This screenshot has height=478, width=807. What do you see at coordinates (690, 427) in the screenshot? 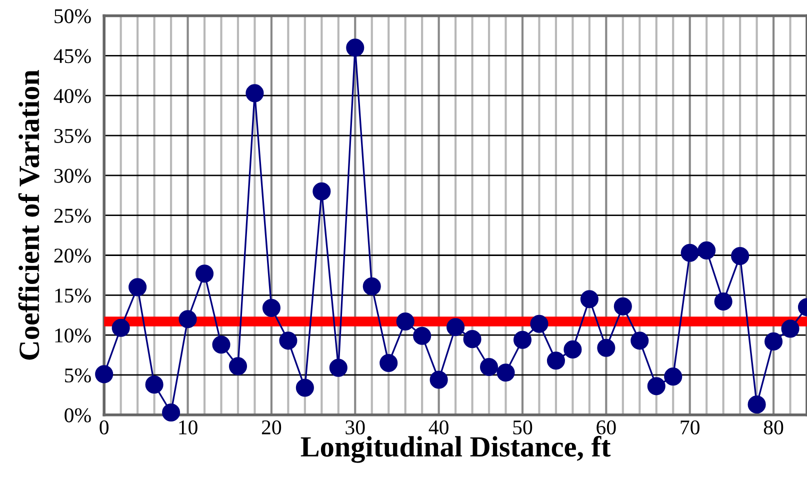
I see `x-tick-label: 70` at bounding box center [690, 427].